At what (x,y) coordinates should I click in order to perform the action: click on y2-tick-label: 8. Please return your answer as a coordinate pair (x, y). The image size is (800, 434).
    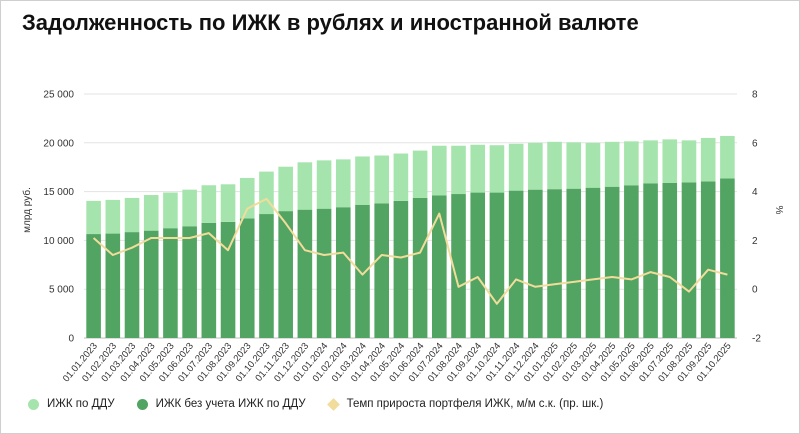
    Looking at the image, I should click on (755, 95).